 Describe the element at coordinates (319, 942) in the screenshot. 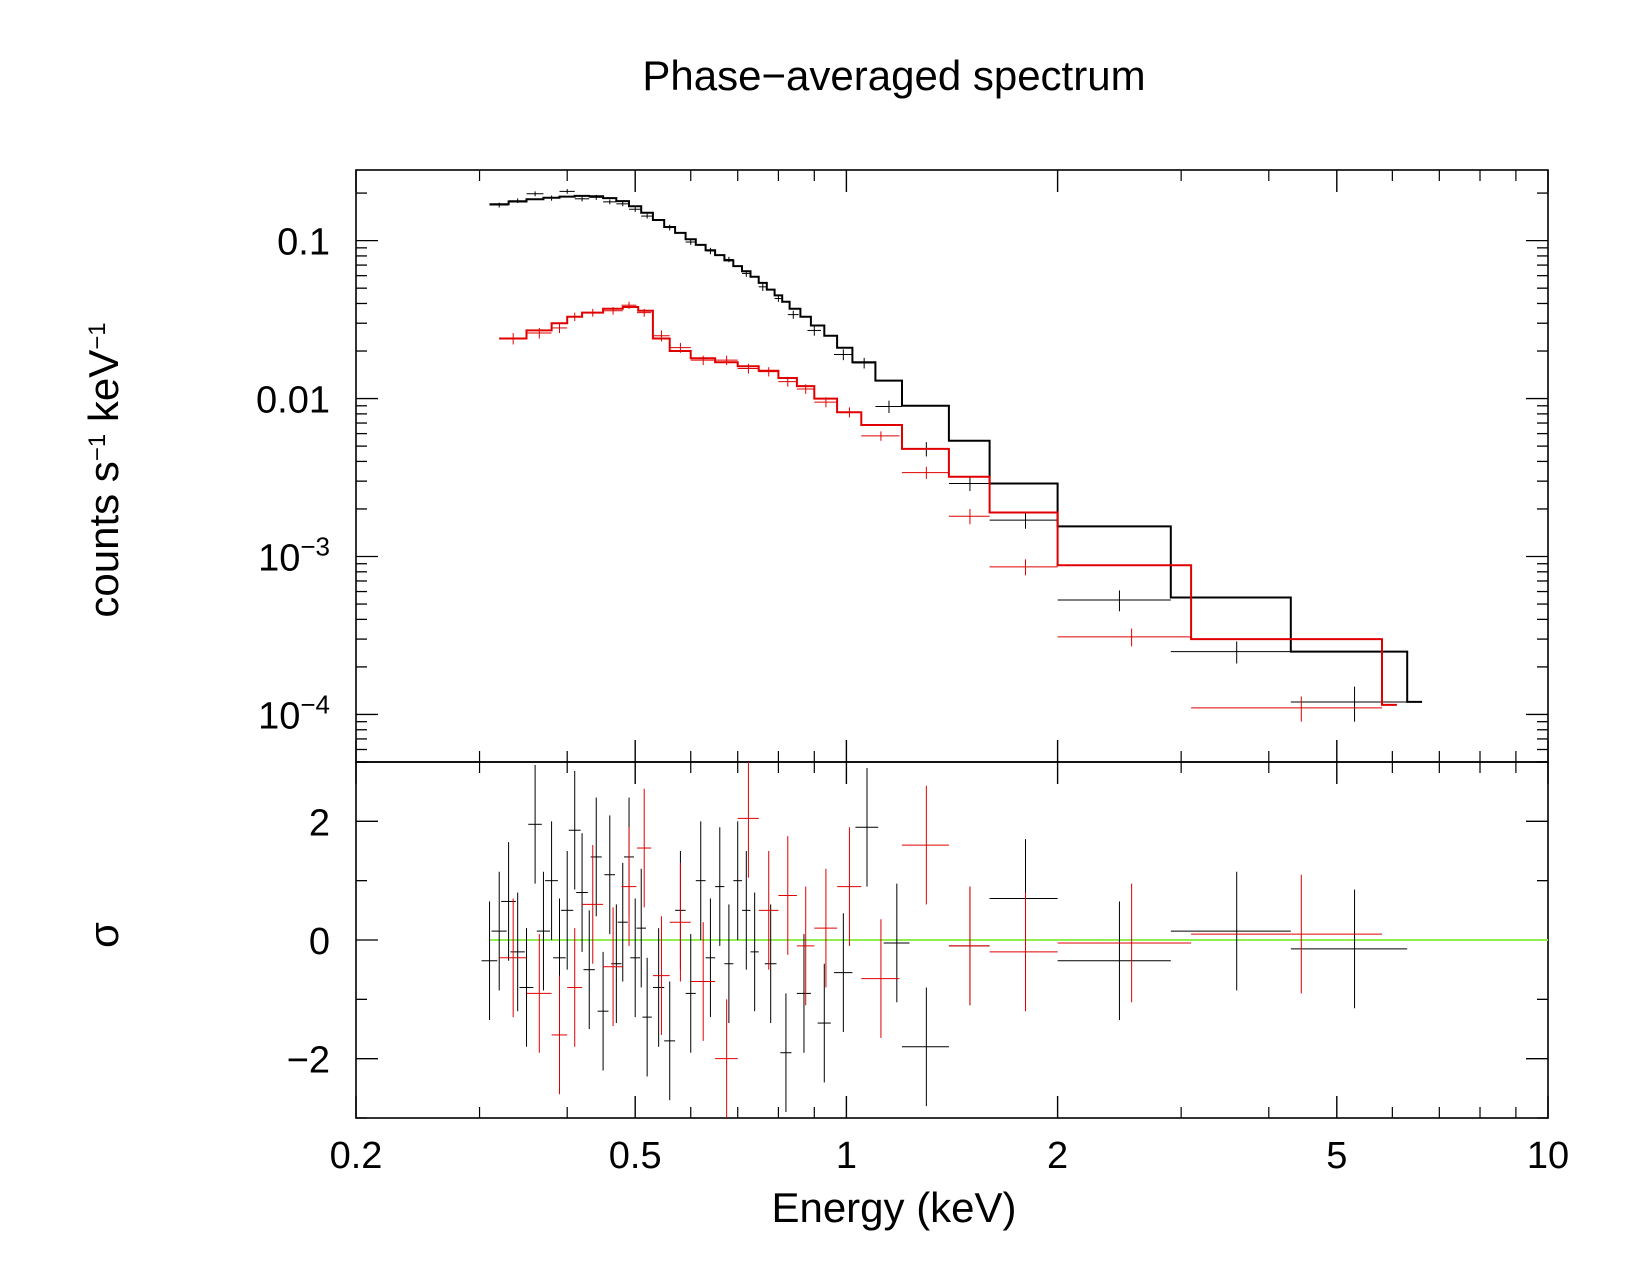

I see `residual-y-tick-label: 0` at that location.